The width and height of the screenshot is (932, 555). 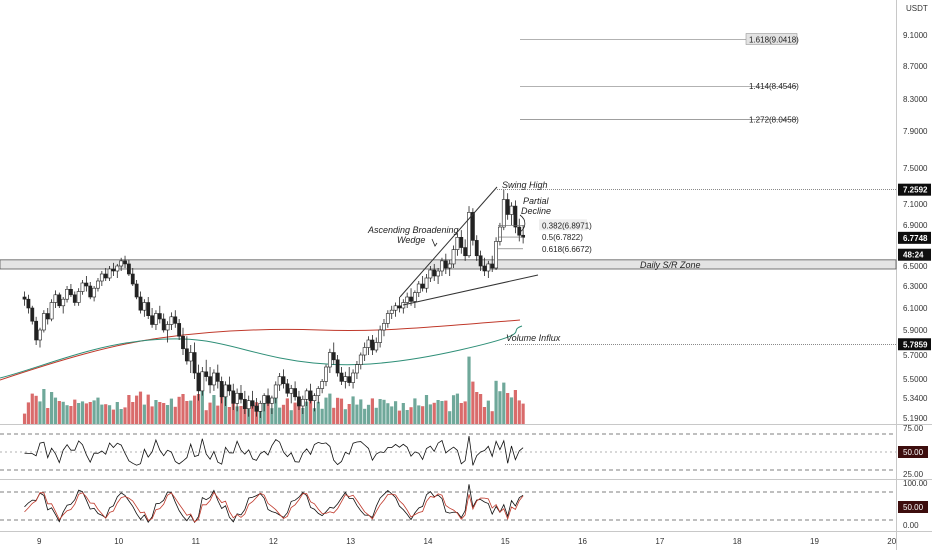 What do you see at coordinates (914, 344) in the screenshot?
I see `price-badge` at bounding box center [914, 344].